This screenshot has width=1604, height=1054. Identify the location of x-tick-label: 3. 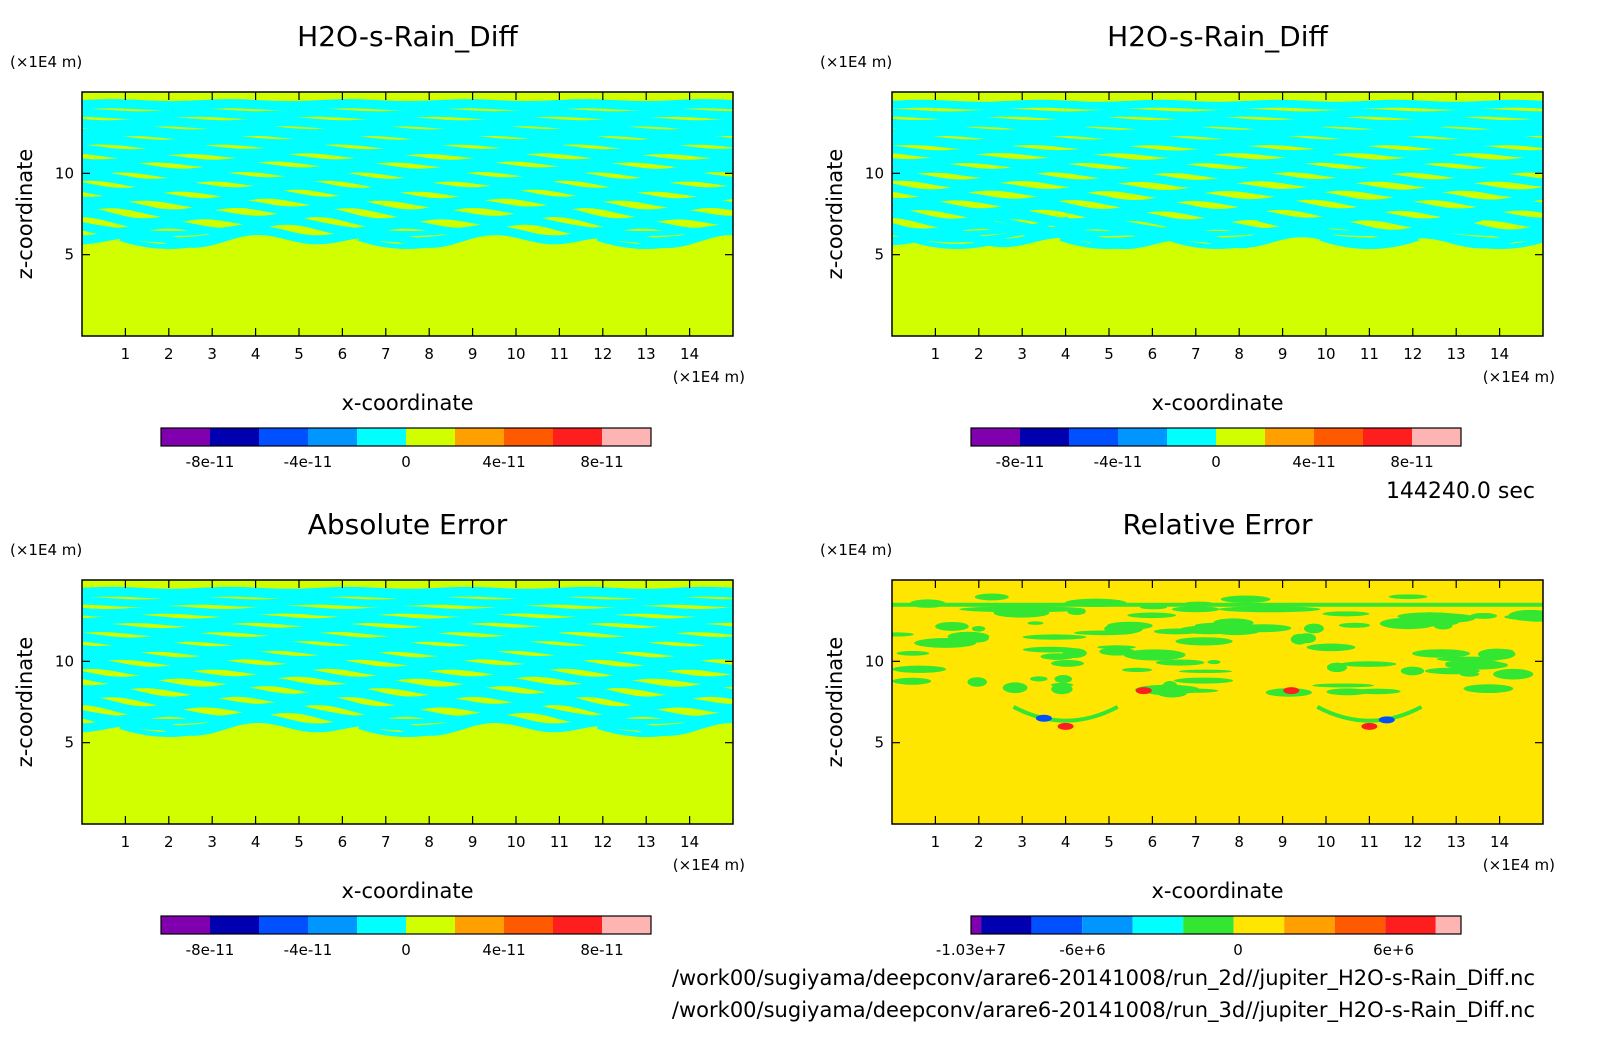
(1022, 354).